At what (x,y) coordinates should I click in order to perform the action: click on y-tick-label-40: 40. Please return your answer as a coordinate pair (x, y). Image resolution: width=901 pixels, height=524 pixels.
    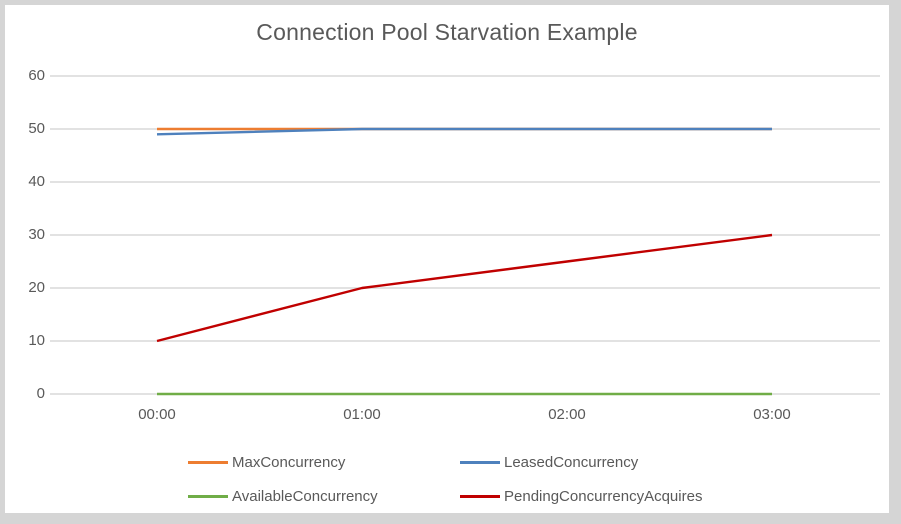
    Looking at the image, I should click on (36, 181).